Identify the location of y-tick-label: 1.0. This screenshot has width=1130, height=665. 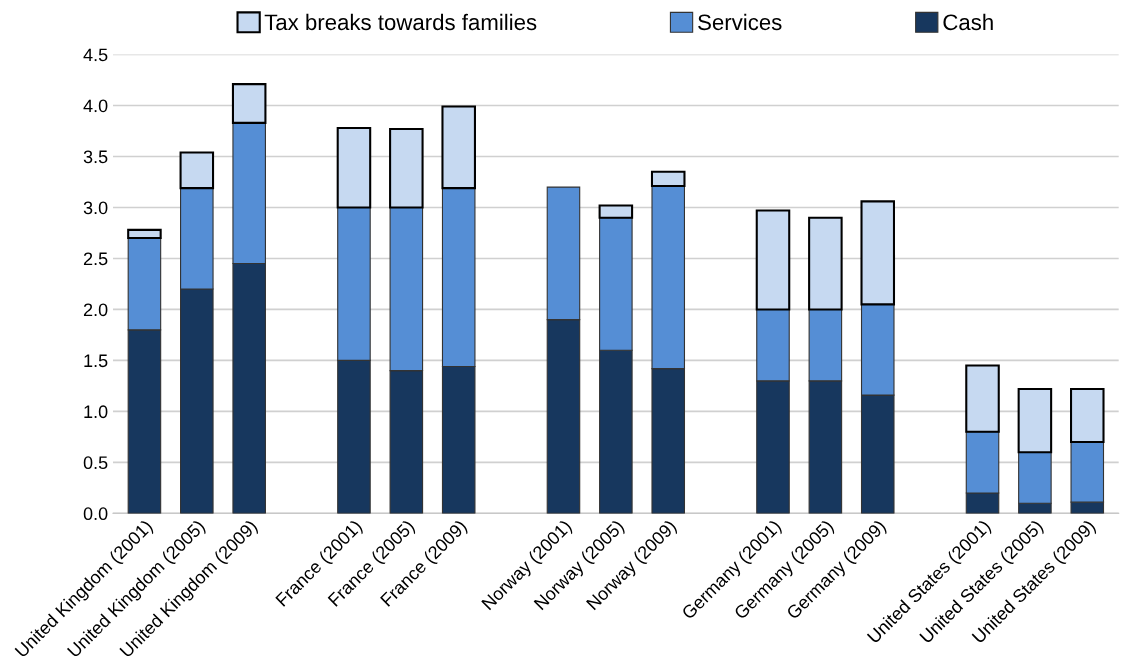
(96, 412).